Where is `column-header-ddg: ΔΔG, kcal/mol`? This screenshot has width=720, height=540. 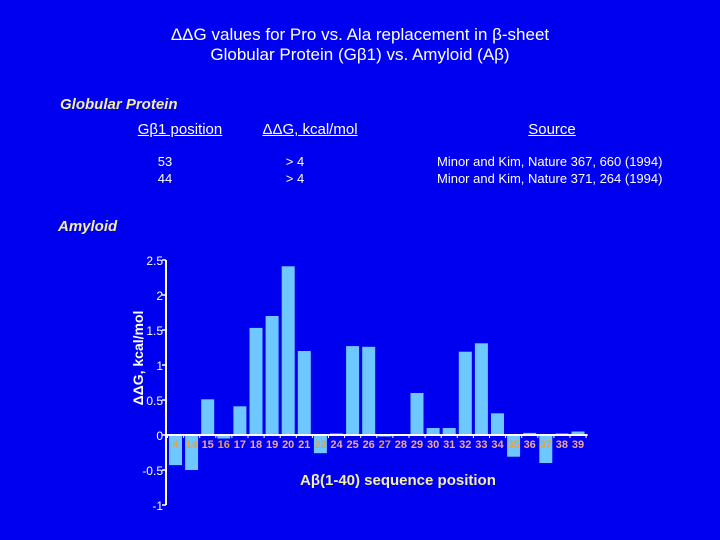 column-header-ddg: ΔΔG, kcal/mol is located at coordinates (310, 129).